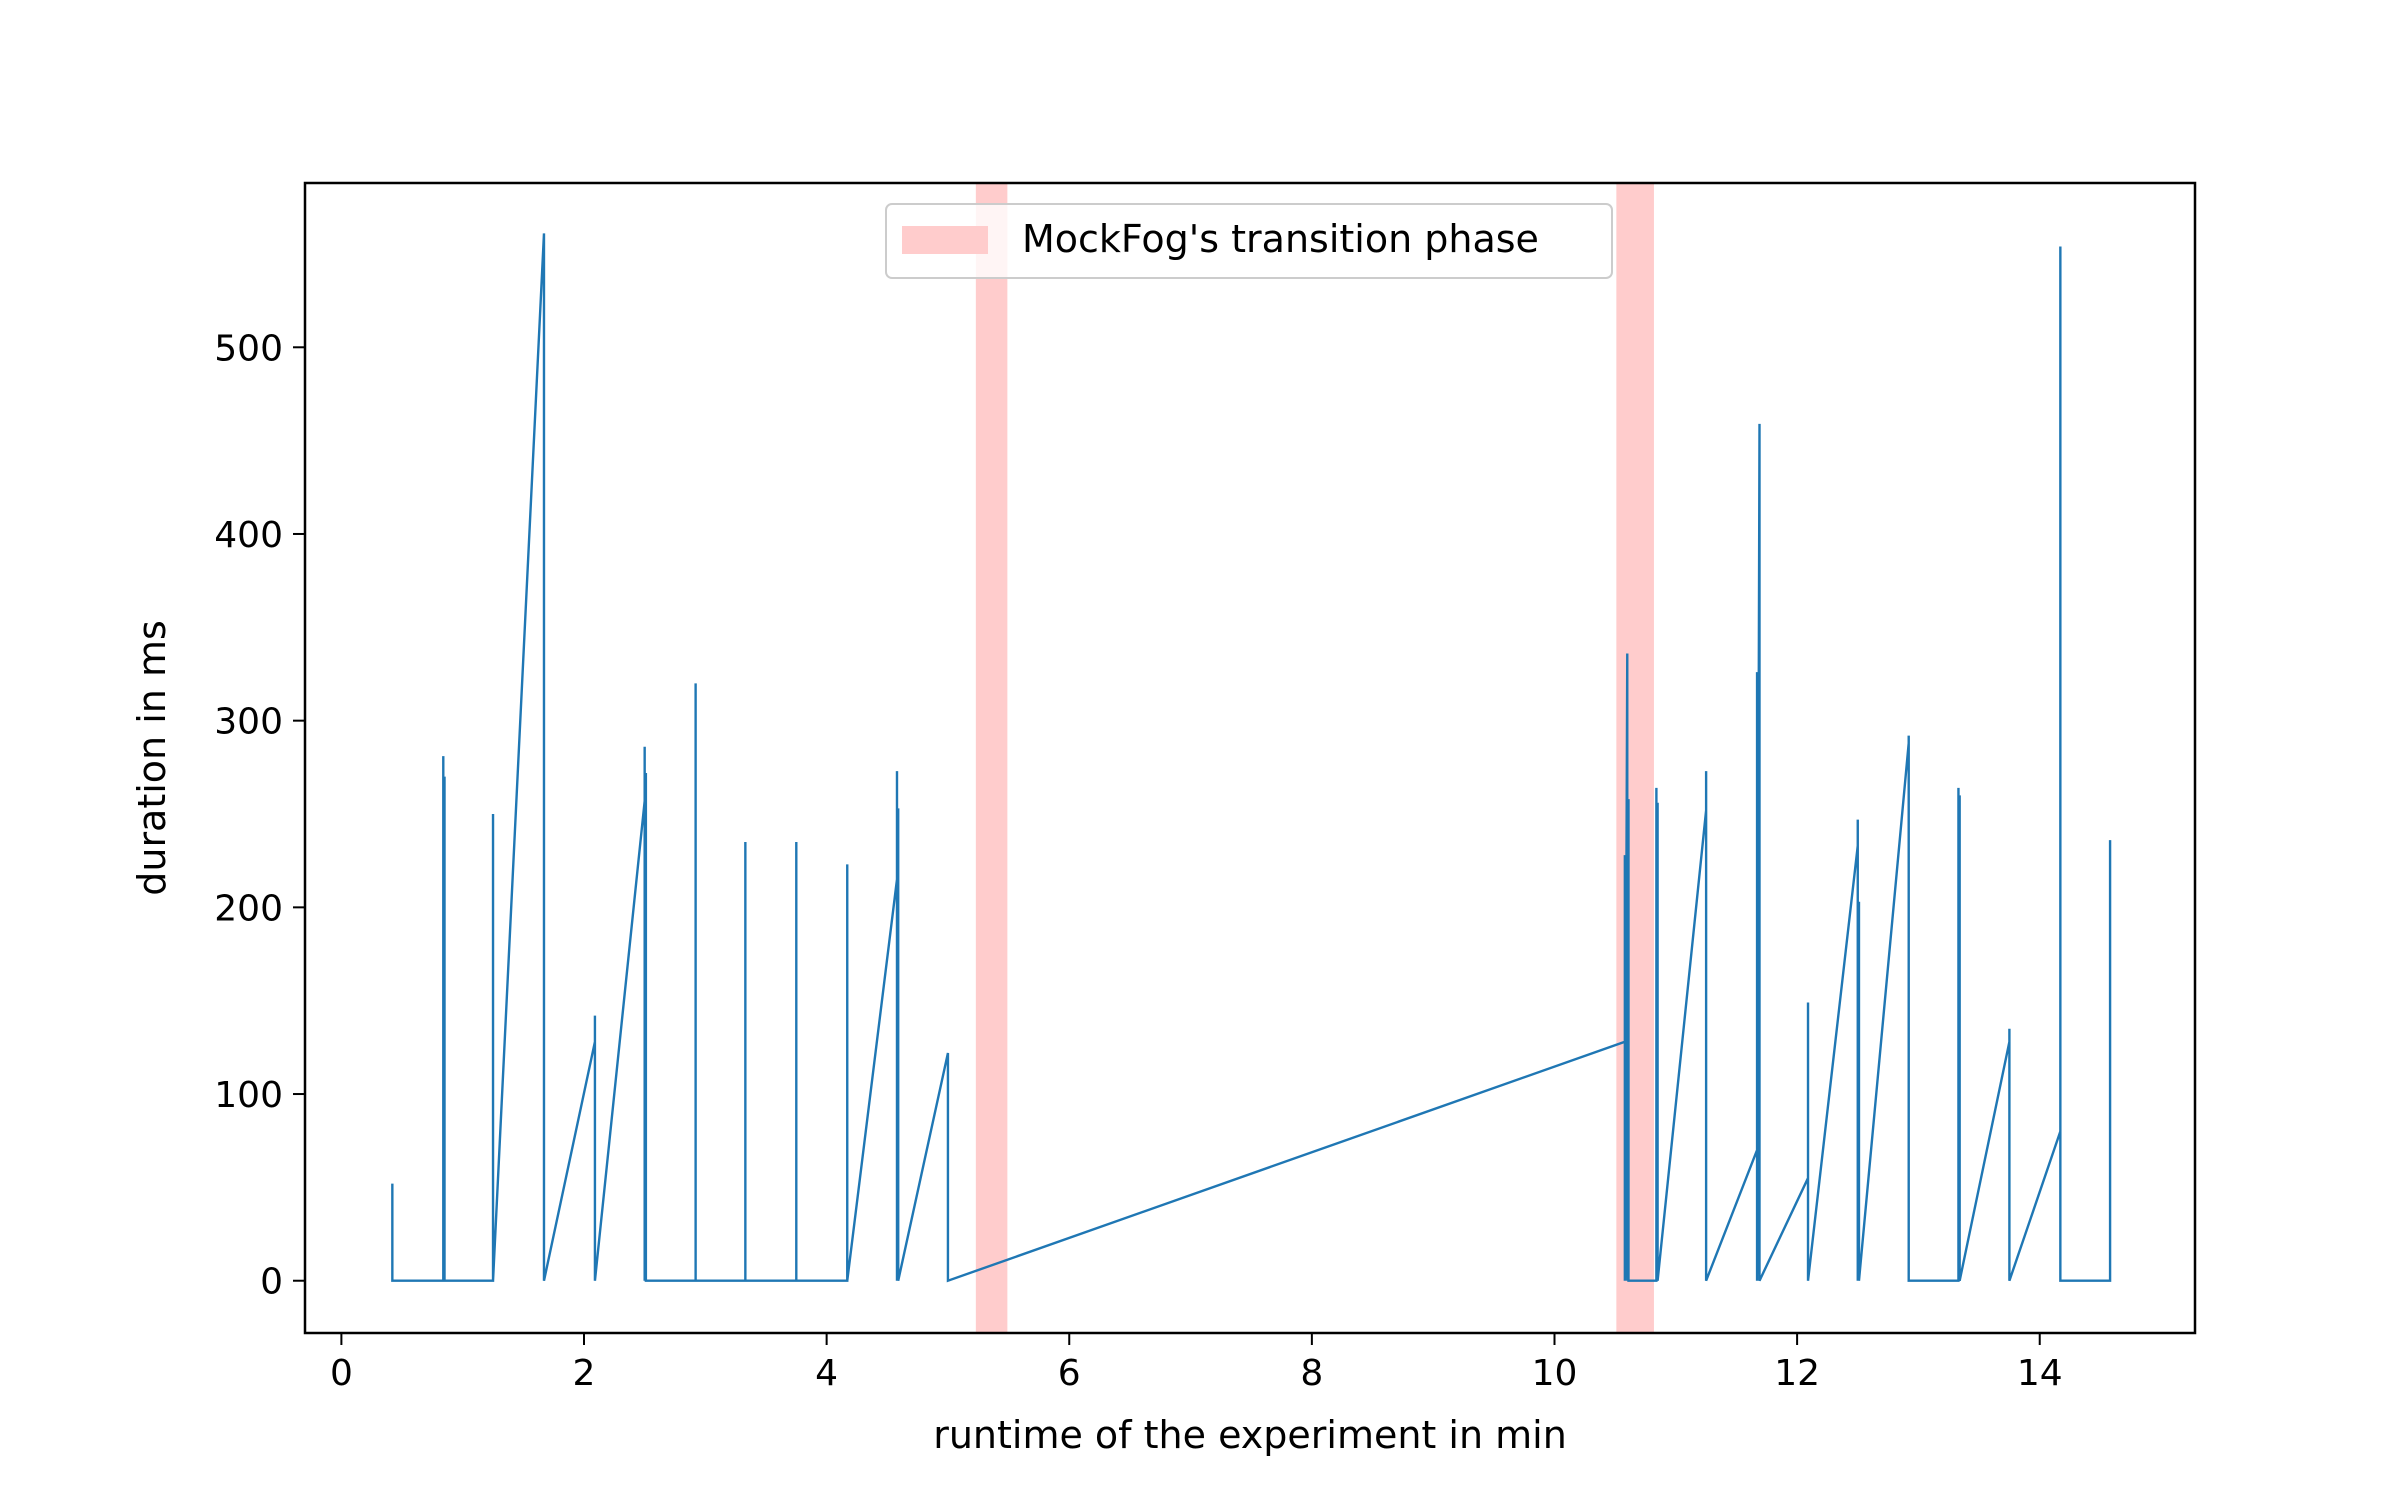  I want to click on x-axis-label: runtime of the experiment in min, so click(1250, 1435).